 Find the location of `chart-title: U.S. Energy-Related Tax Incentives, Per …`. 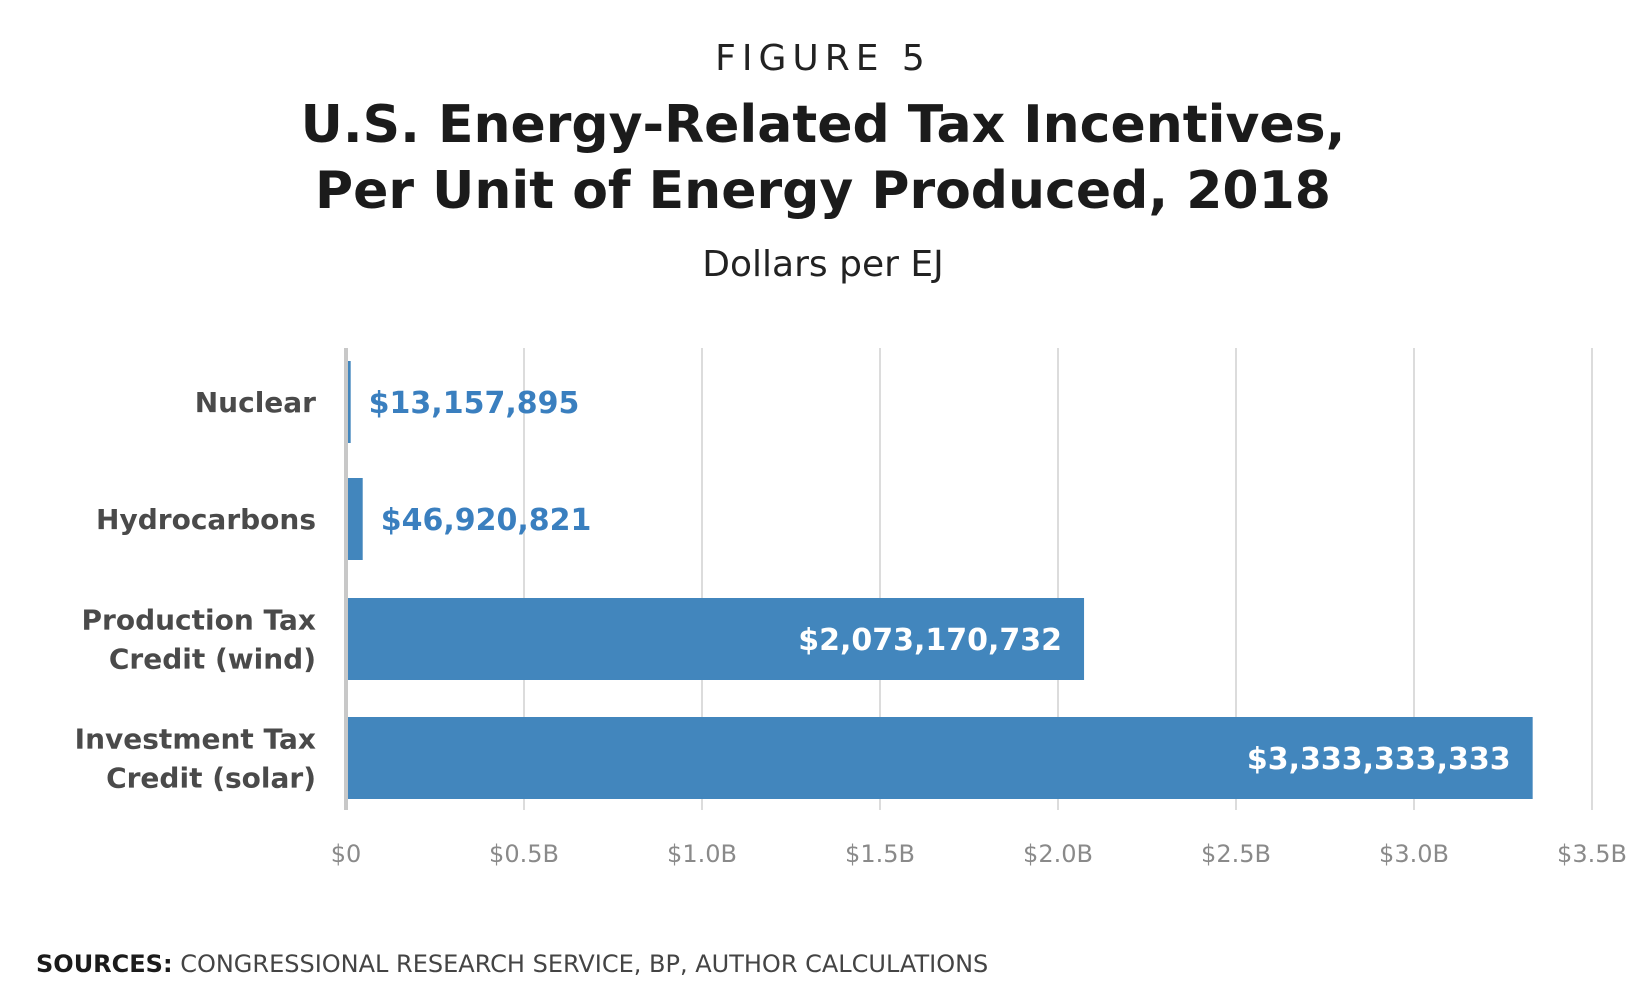

chart-title: U.S. Energy-Related Tax Incentives, Per … is located at coordinates (823, 158).